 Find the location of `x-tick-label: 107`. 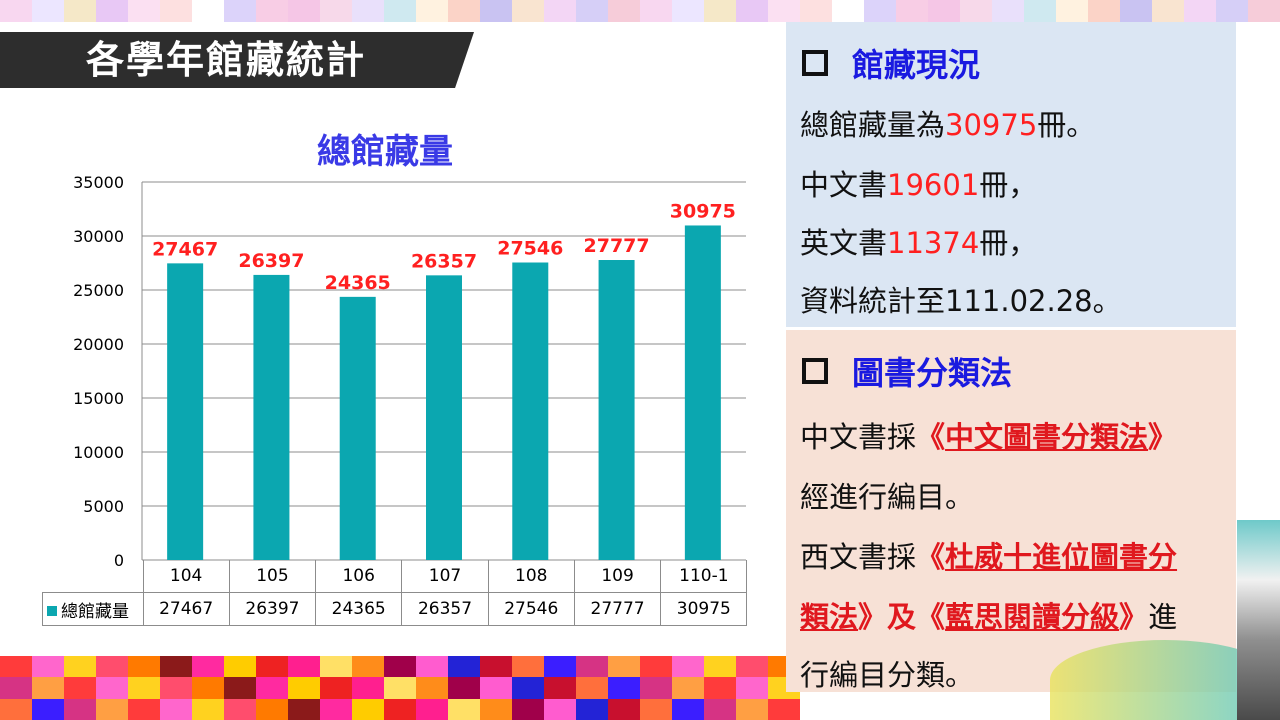

x-tick-label: 107 is located at coordinates (445, 576).